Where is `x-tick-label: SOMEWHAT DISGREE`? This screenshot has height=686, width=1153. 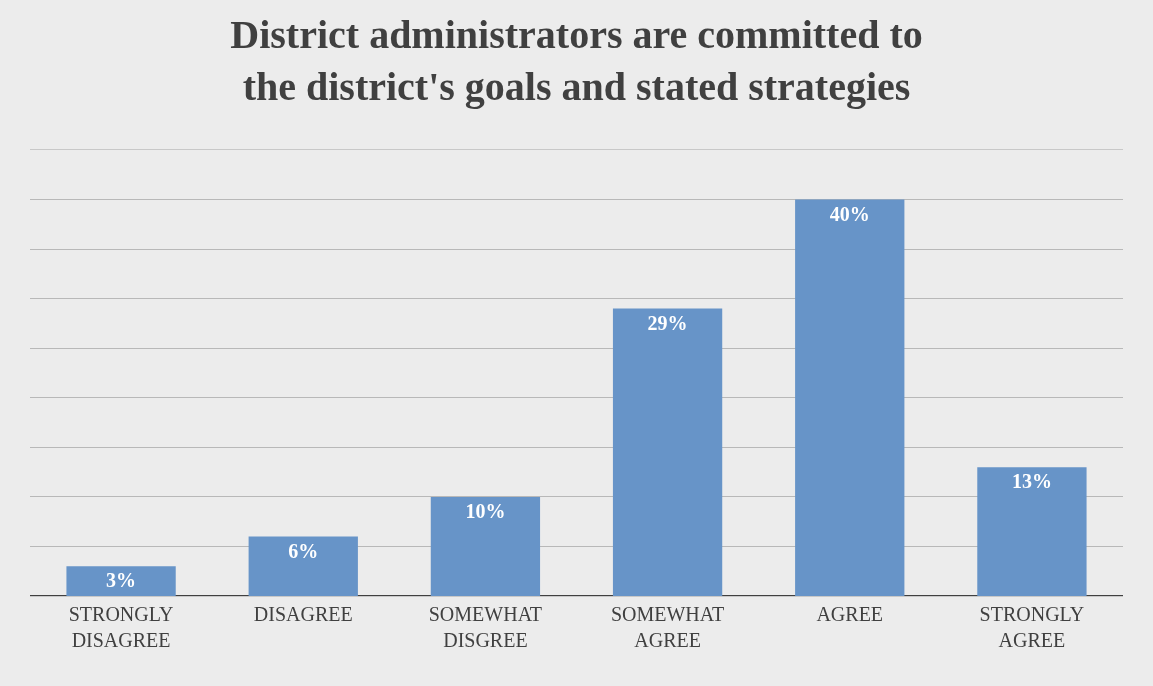 x-tick-label: SOMEWHAT DISGREE is located at coordinates (485, 627).